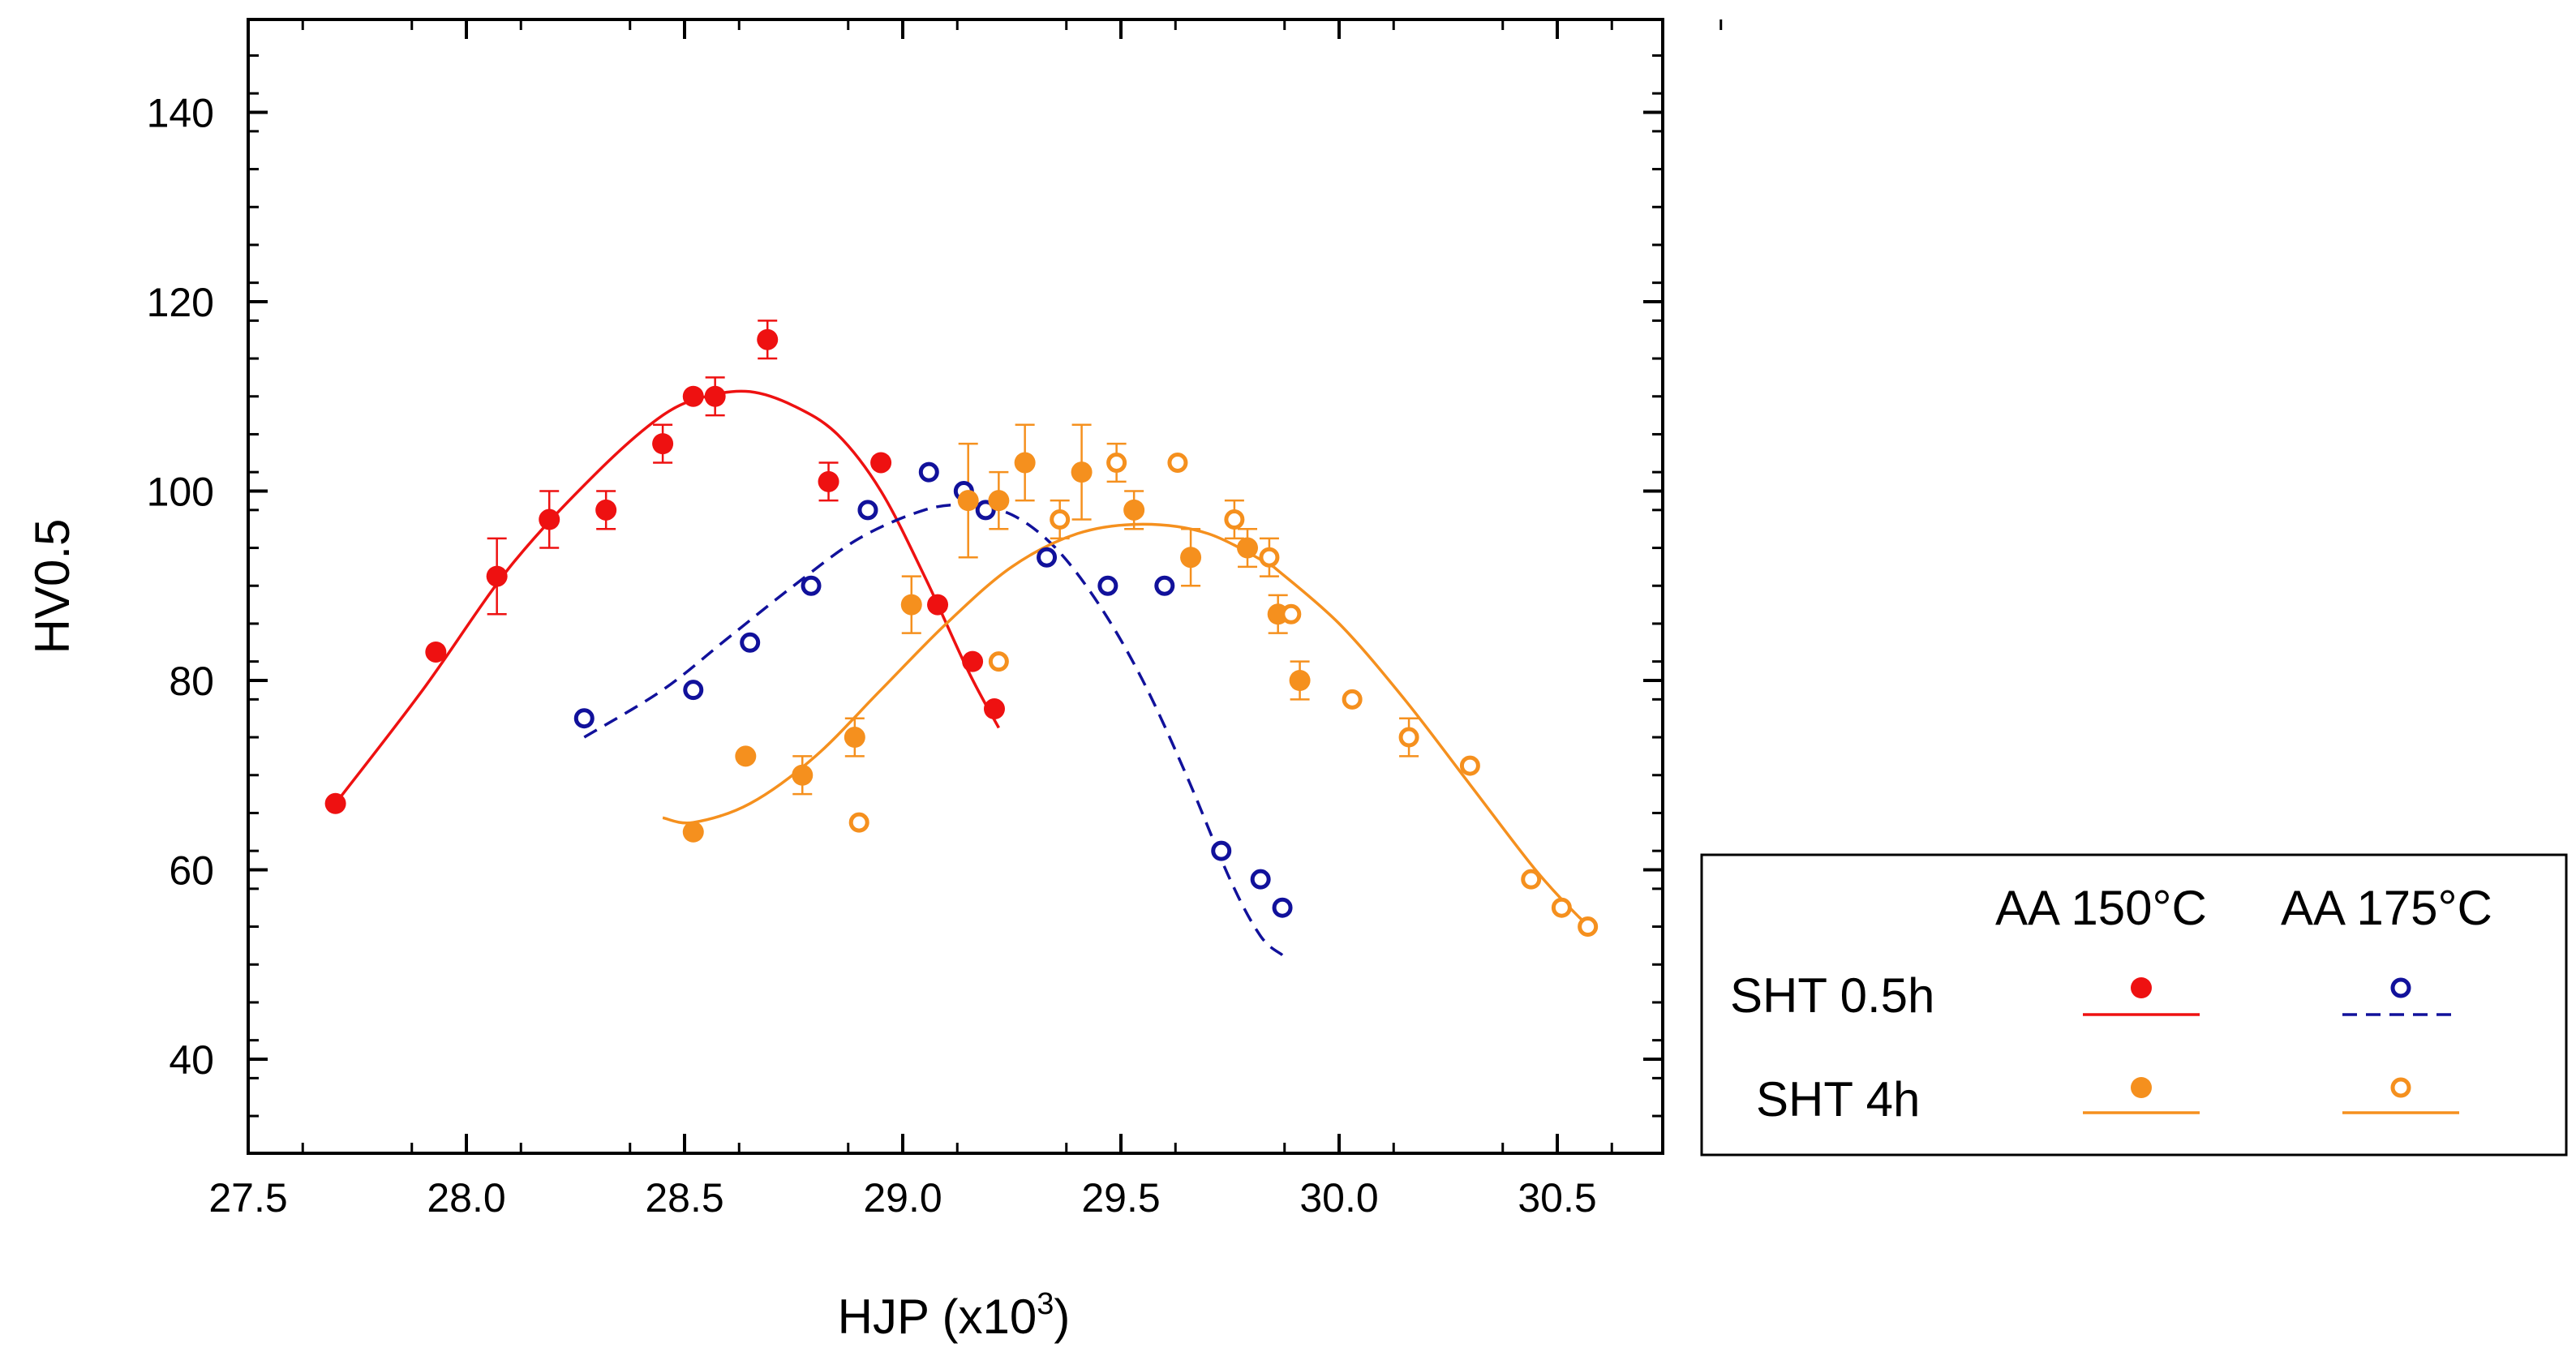  What do you see at coordinates (191, 871) in the screenshot?
I see `y-tick-label: 60` at bounding box center [191, 871].